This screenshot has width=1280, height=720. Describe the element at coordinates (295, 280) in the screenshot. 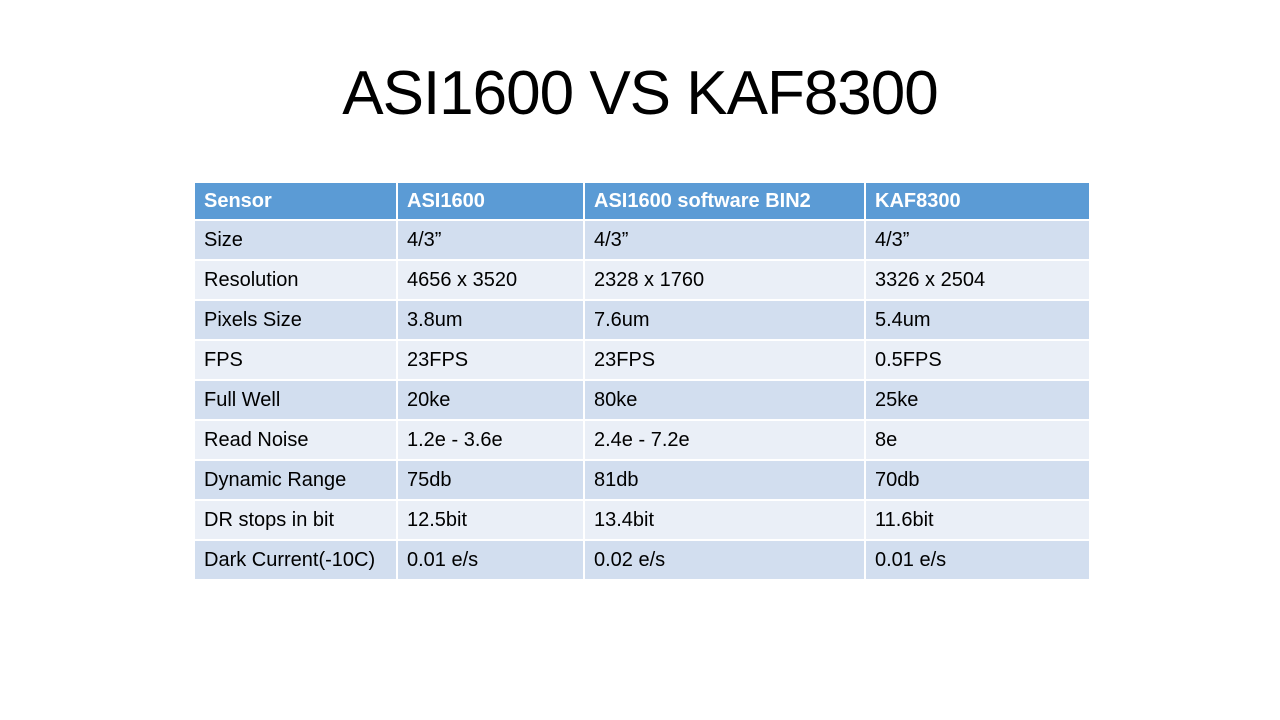

I see `table-cell: Resolution` at that location.